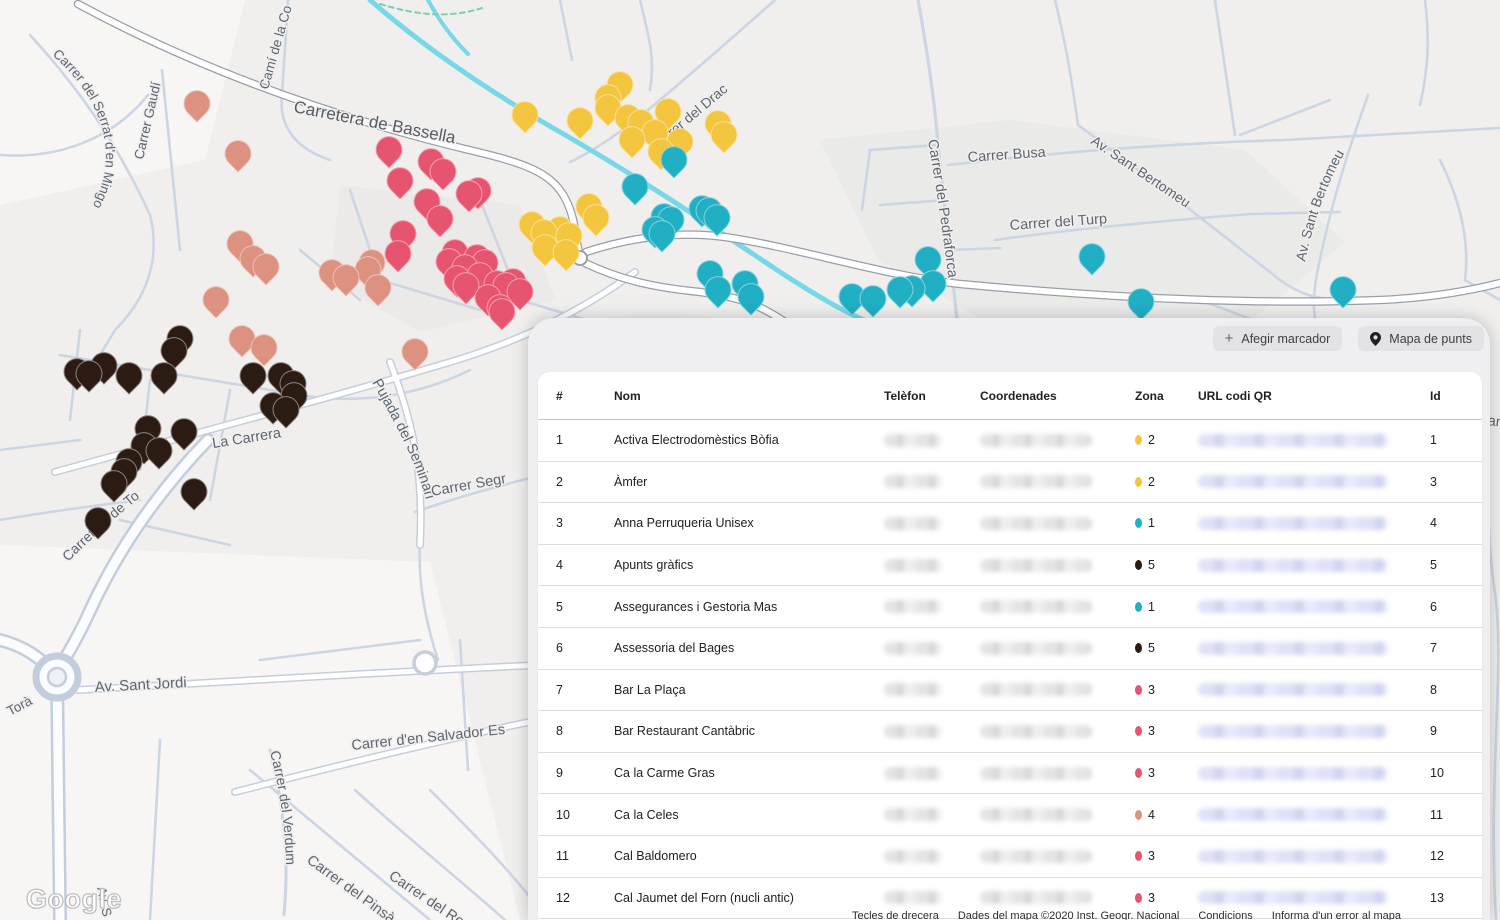 The height and width of the screenshot is (920, 1500). I want to click on row-number: 7, so click(559, 689).